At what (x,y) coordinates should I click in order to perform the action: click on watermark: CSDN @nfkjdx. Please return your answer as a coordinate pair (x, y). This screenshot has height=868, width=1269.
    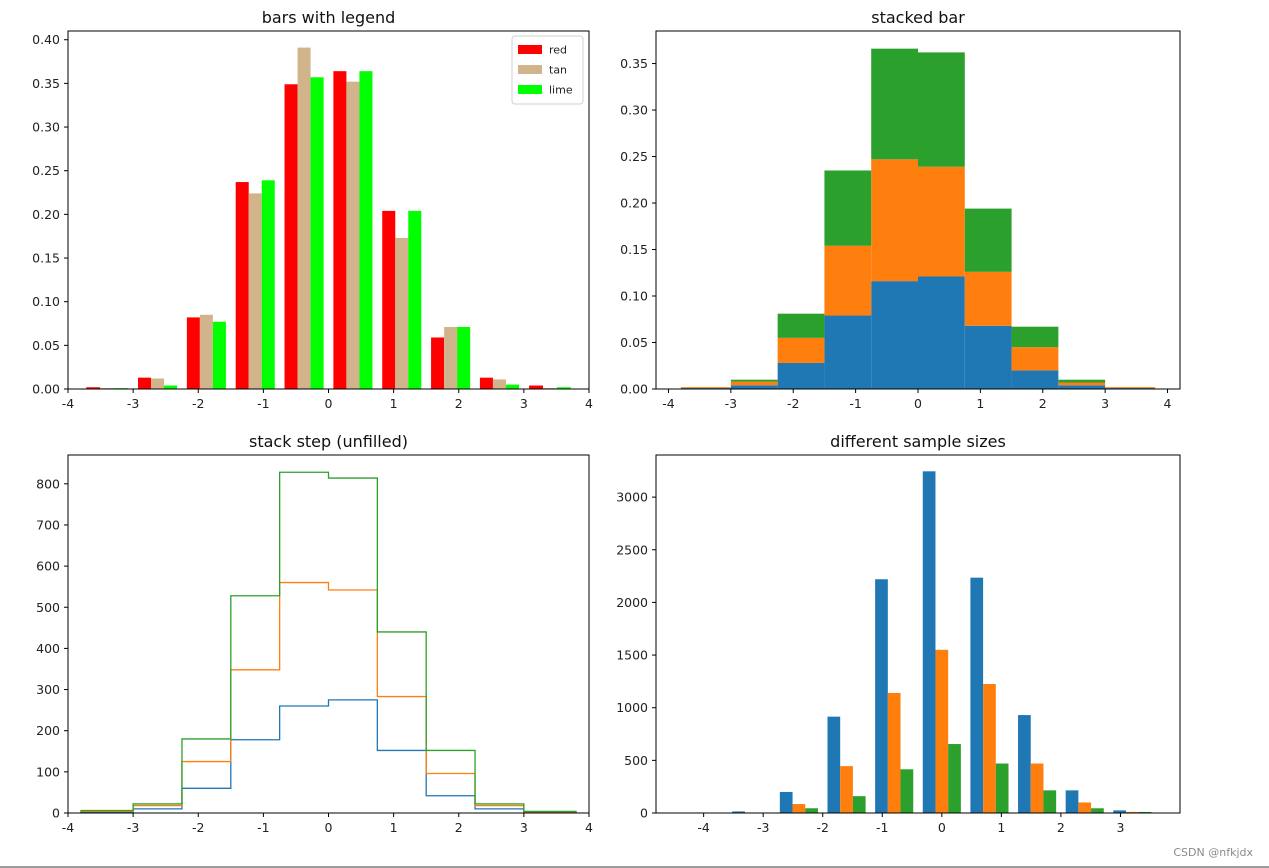
    Looking at the image, I should click on (1213, 852).